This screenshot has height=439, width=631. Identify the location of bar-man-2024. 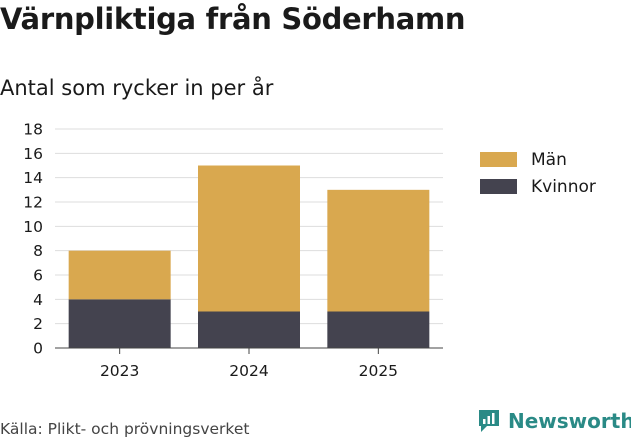
(249, 238).